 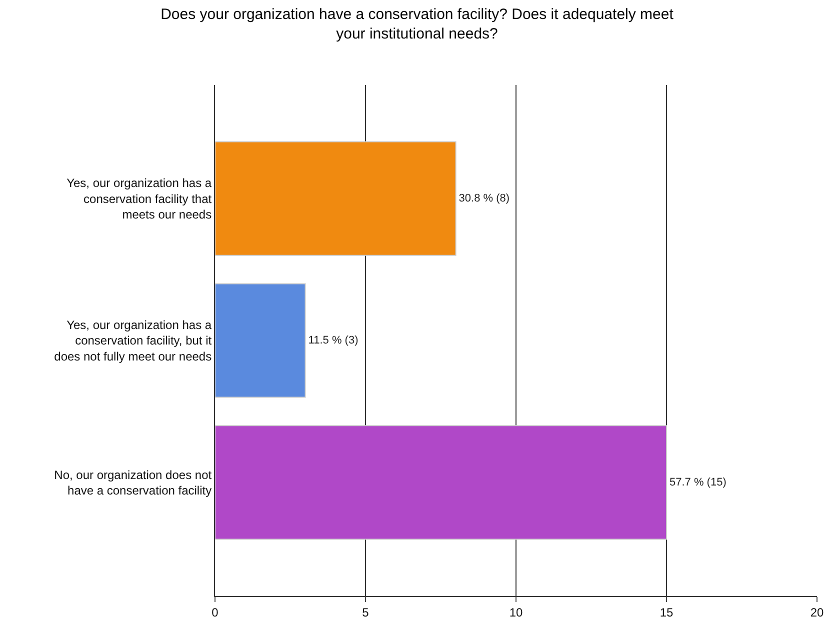 What do you see at coordinates (333, 340) in the screenshot?
I see `data-label: 11.5 % (3)` at bounding box center [333, 340].